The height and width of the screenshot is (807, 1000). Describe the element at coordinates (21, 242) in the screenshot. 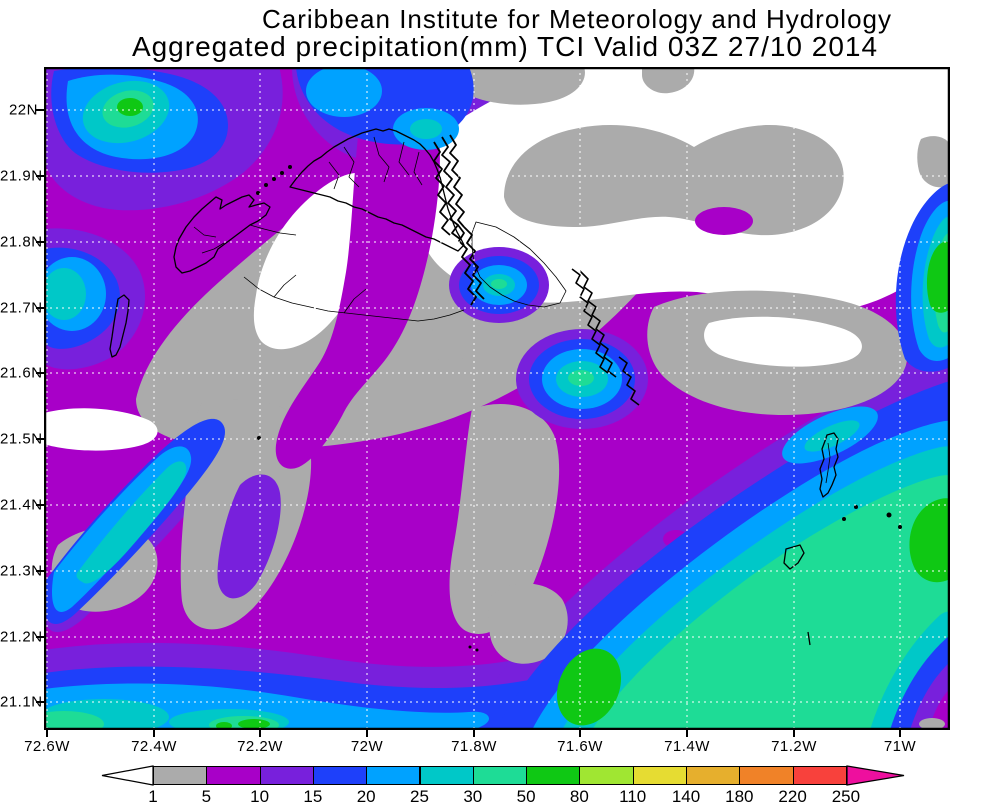

I see `lat-label-21.8N: 21.8N` at that location.